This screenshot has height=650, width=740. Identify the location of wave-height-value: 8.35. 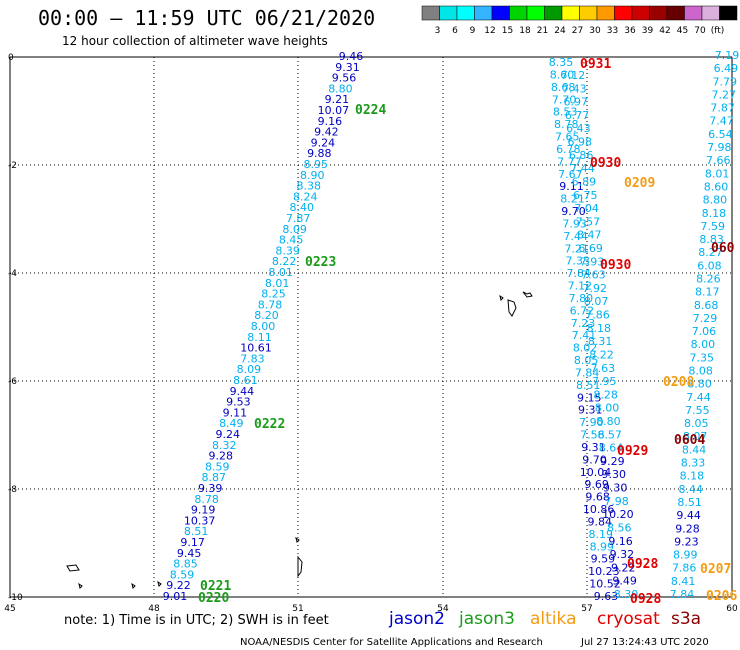
(561, 62).